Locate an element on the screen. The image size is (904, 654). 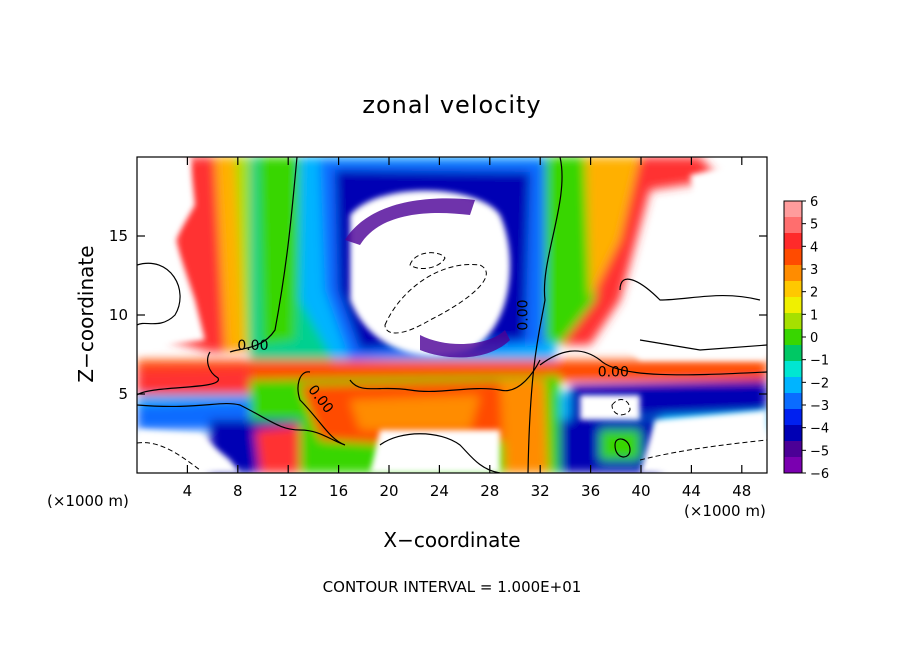
colorbar: 6 5 4 3 2 1 0 −1 −2 −3 −4 −5 −6 is located at coordinates (806, 338).